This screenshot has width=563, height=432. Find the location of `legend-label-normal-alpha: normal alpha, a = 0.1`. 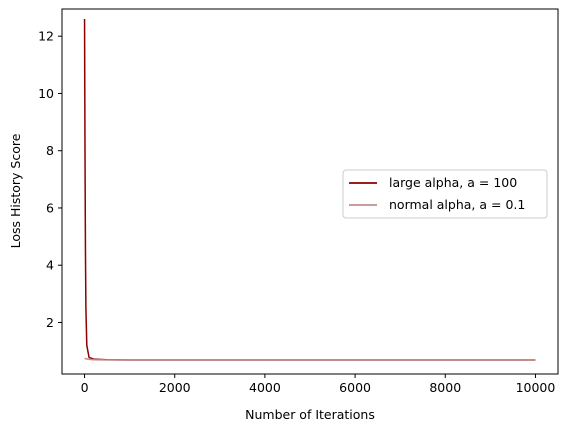

legend-label-normal-alpha: normal alpha, a = 0.1 is located at coordinates (457, 204).